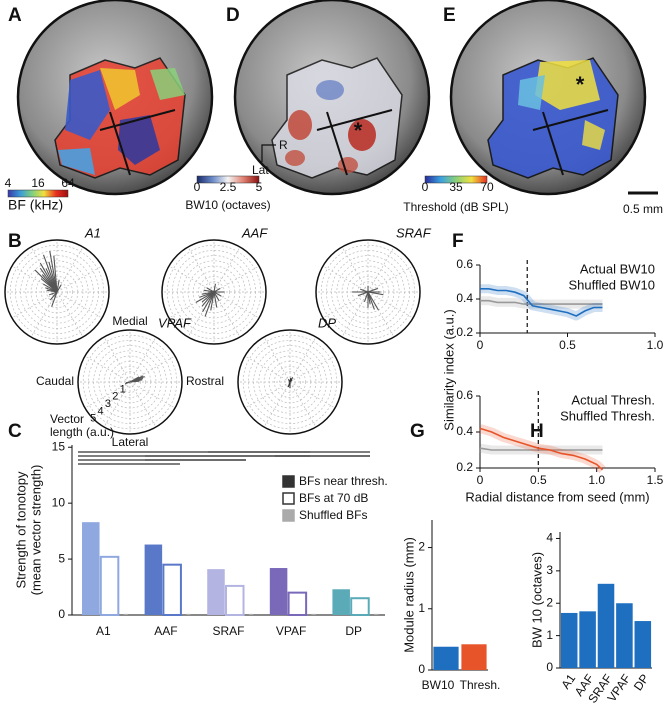 The width and height of the screenshot is (666, 726). I want to click on y-tick-label: 4, so click(549, 538).